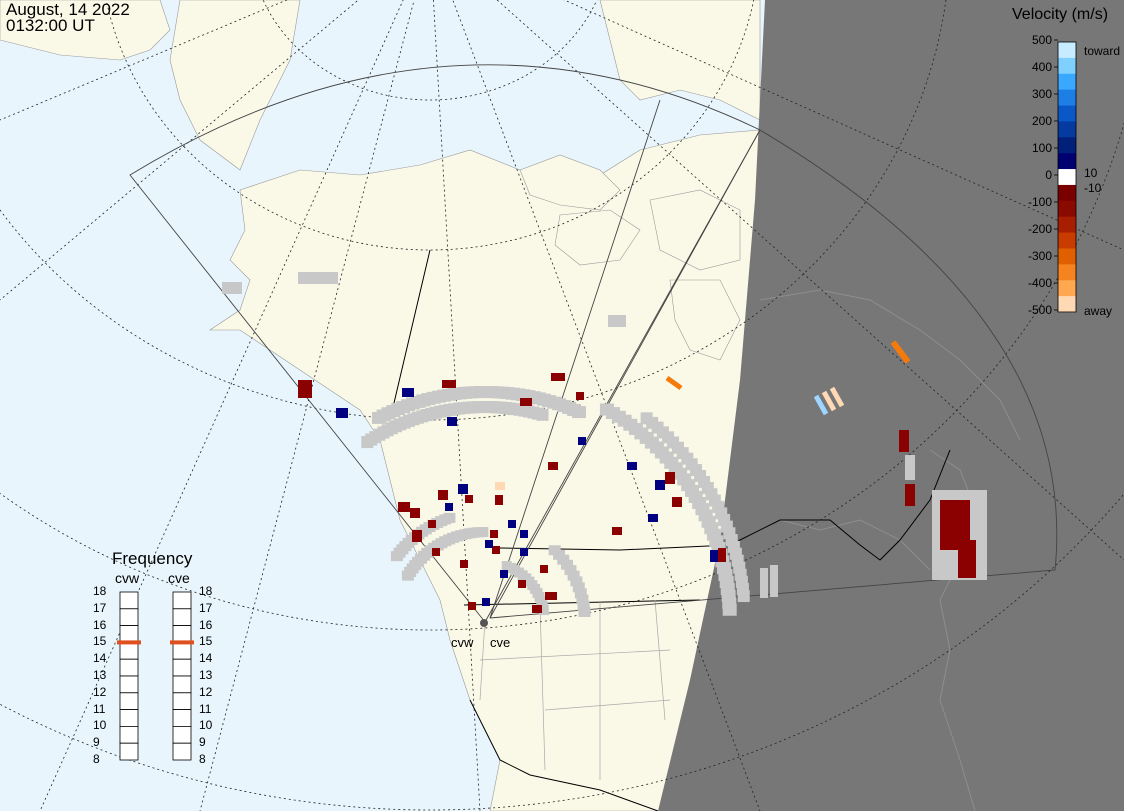 The image size is (1124, 811). I want to click on colorbar-tick: -300, so click(1039, 256).